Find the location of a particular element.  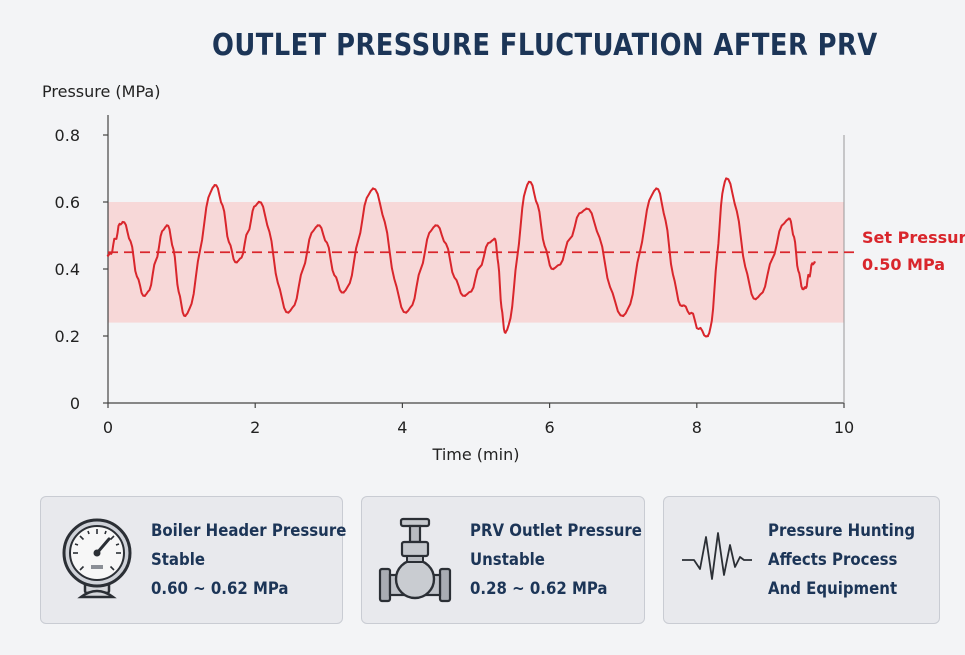

y-tick-label: 0.4 is located at coordinates (67, 269).